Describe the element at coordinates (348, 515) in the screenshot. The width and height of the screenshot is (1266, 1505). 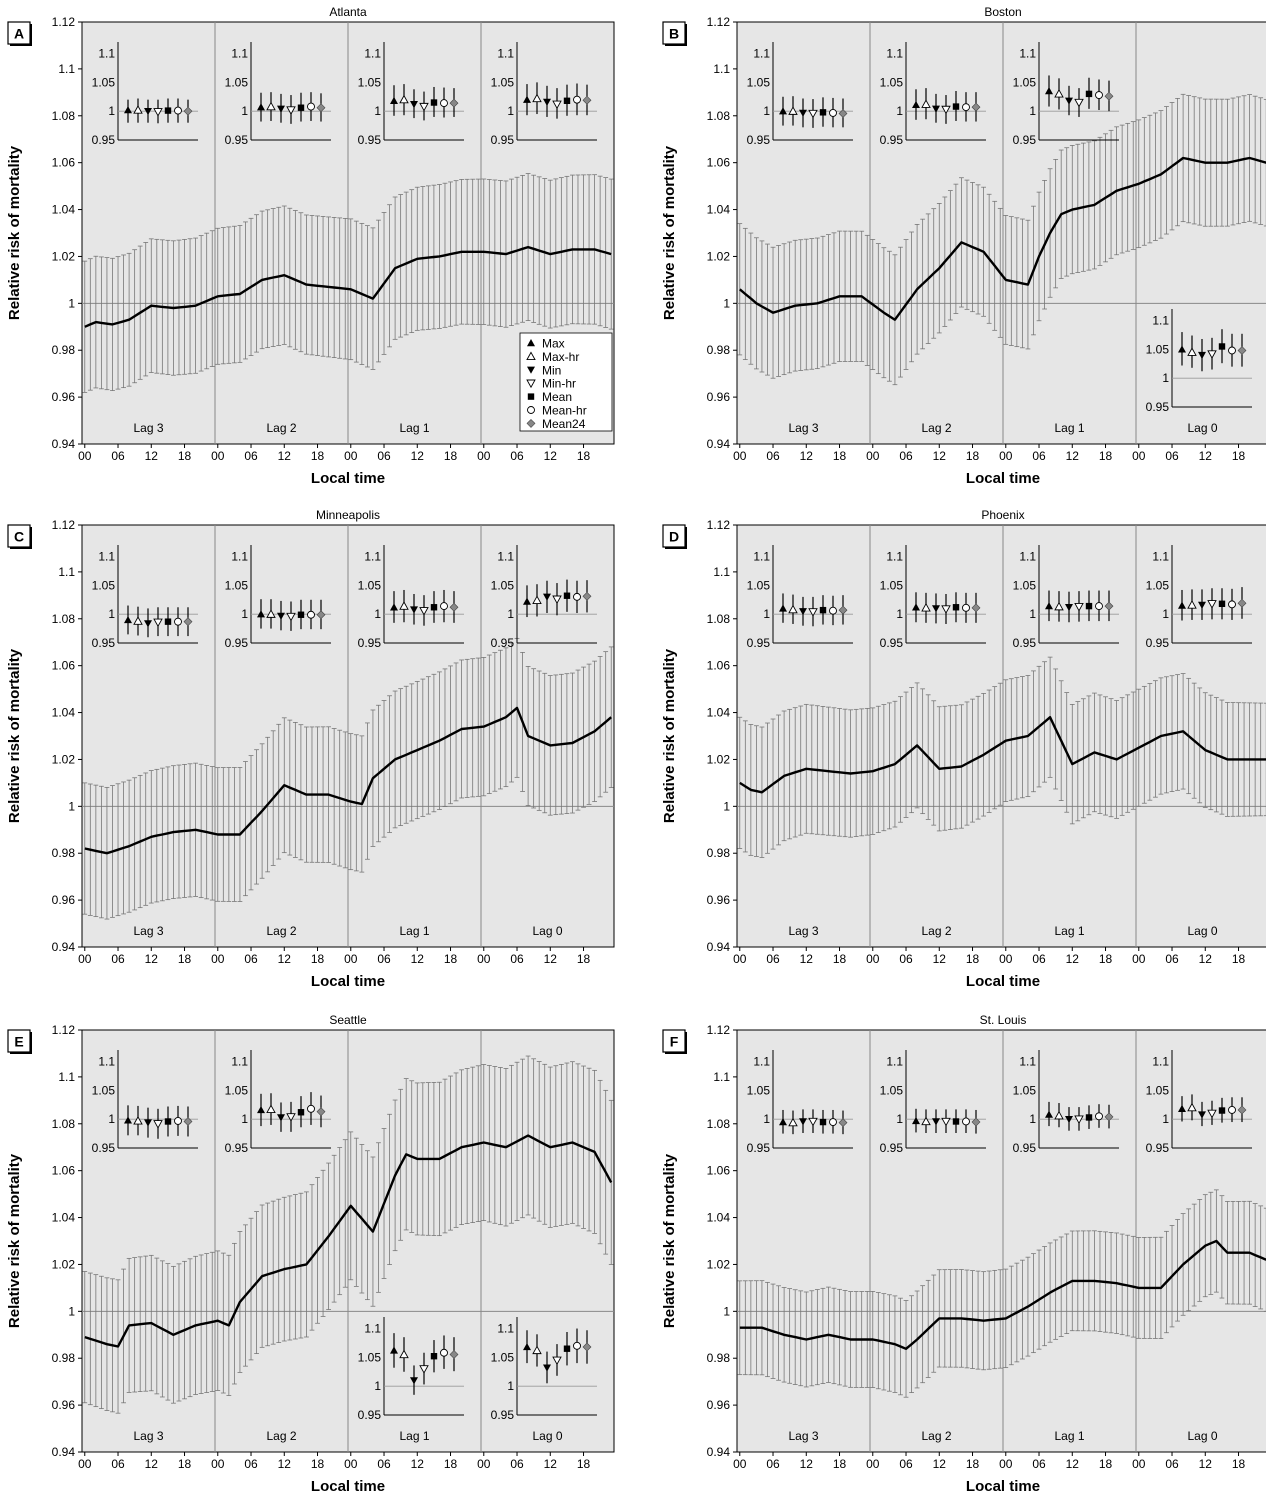
I see `panel-title: Minneapolis` at that location.